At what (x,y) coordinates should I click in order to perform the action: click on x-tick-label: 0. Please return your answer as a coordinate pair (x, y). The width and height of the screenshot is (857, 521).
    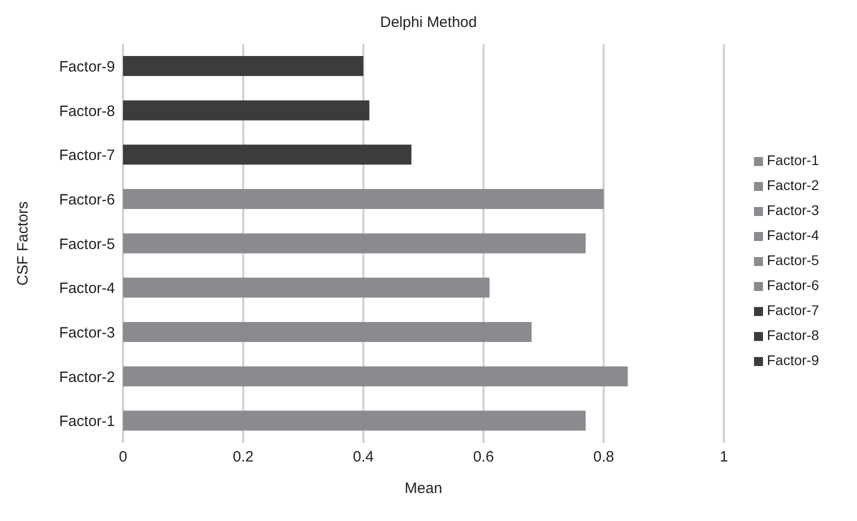
    Looking at the image, I should click on (123, 457).